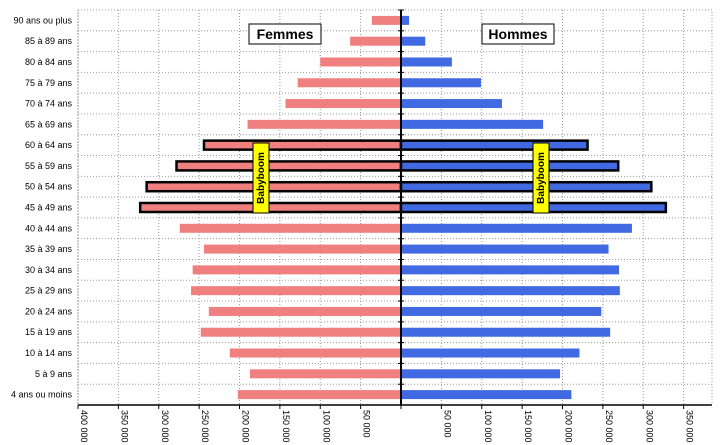  What do you see at coordinates (49, 311) in the screenshot?
I see `age-group-label: 20 à 24 ans` at bounding box center [49, 311].